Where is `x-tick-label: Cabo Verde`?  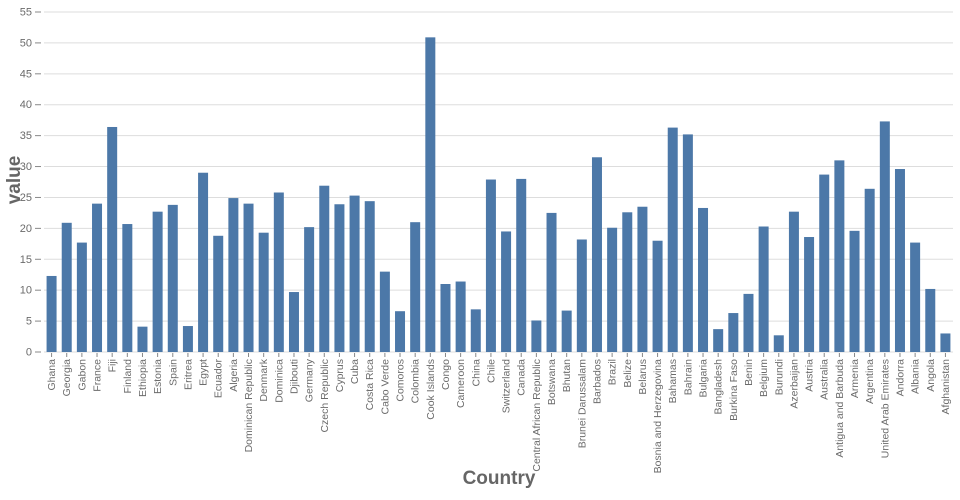
x-tick-label: Cabo Verde is located at coordinates (385, 387).